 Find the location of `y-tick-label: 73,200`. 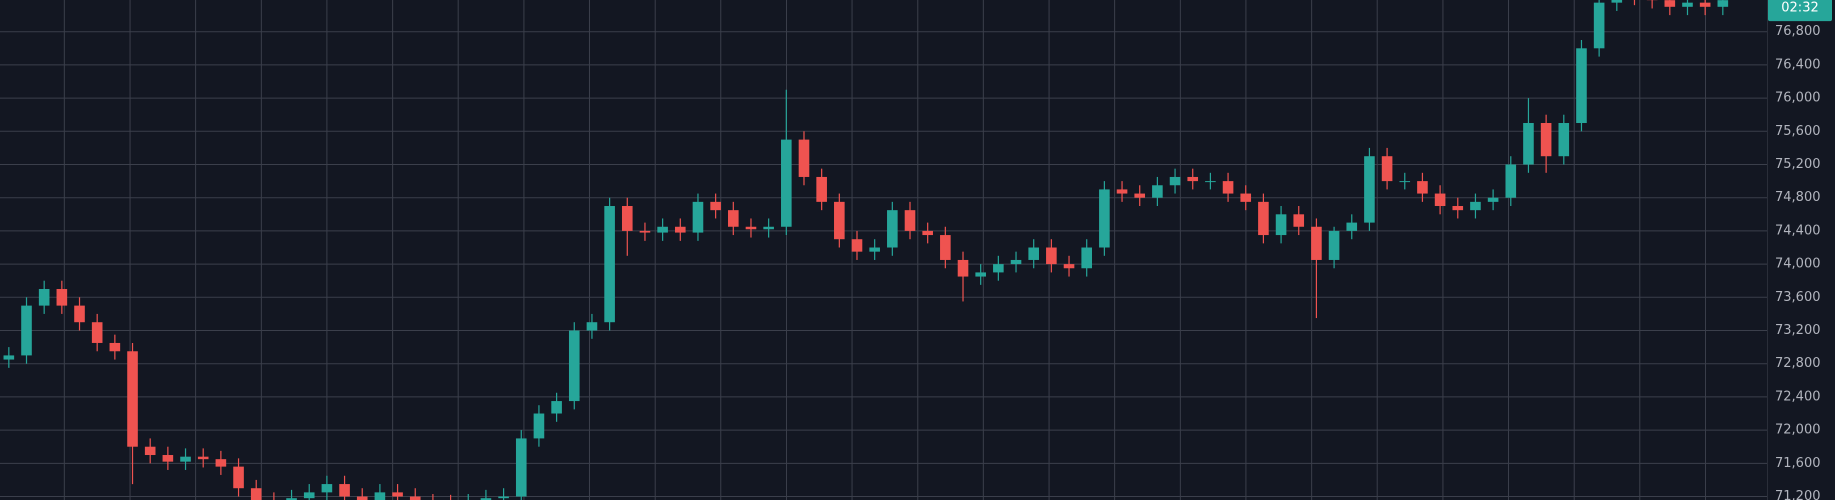

y-tick-label: 73,200 is located at coordinates (1798, 330).